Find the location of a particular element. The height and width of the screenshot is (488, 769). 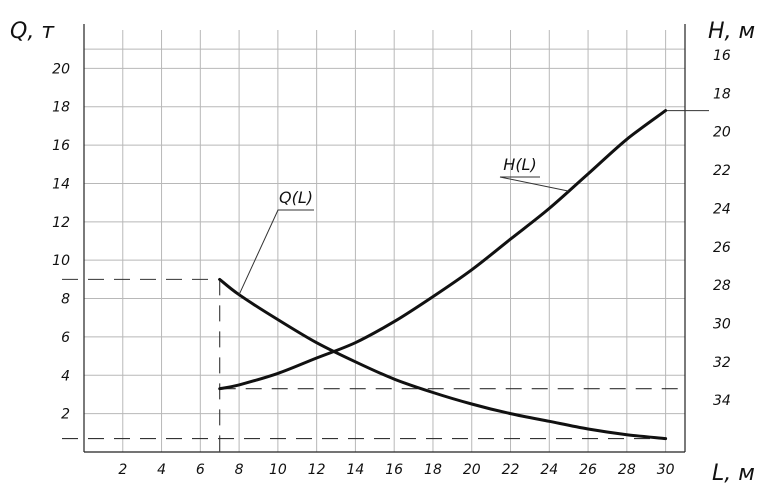

y-left-tick-label: 18 is located at coordinates (61, 108).